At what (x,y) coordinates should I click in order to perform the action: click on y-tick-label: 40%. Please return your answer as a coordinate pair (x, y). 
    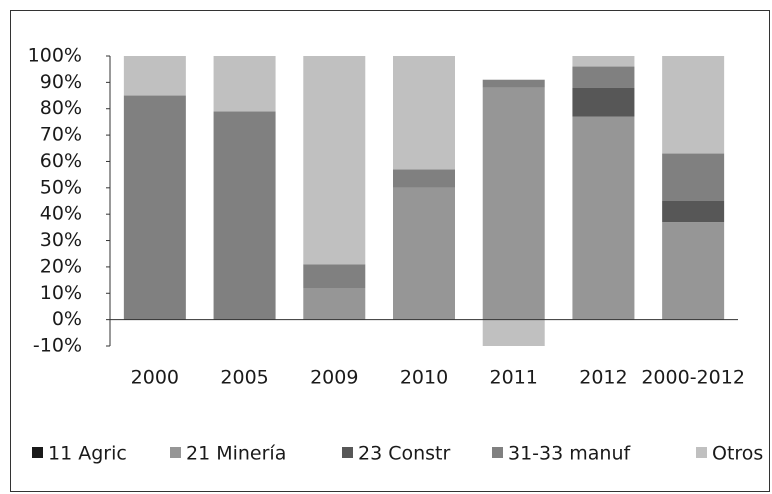
    Looking at the image, I should click on (61, 214).